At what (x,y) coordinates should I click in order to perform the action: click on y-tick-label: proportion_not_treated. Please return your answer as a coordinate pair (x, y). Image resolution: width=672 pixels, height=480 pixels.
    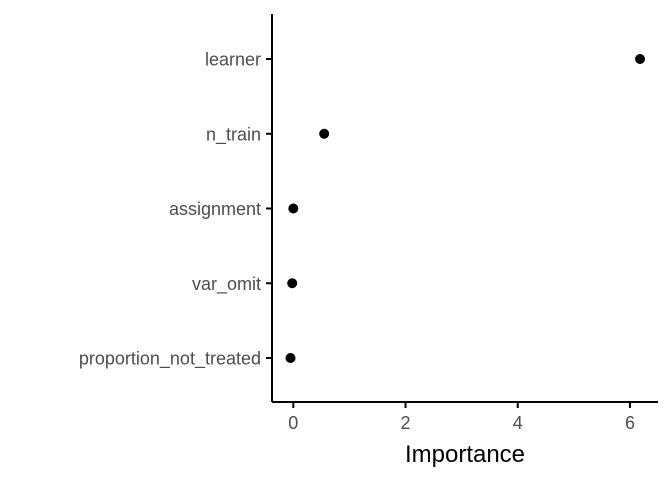
    Looking at the image, I should click on (170, 359).